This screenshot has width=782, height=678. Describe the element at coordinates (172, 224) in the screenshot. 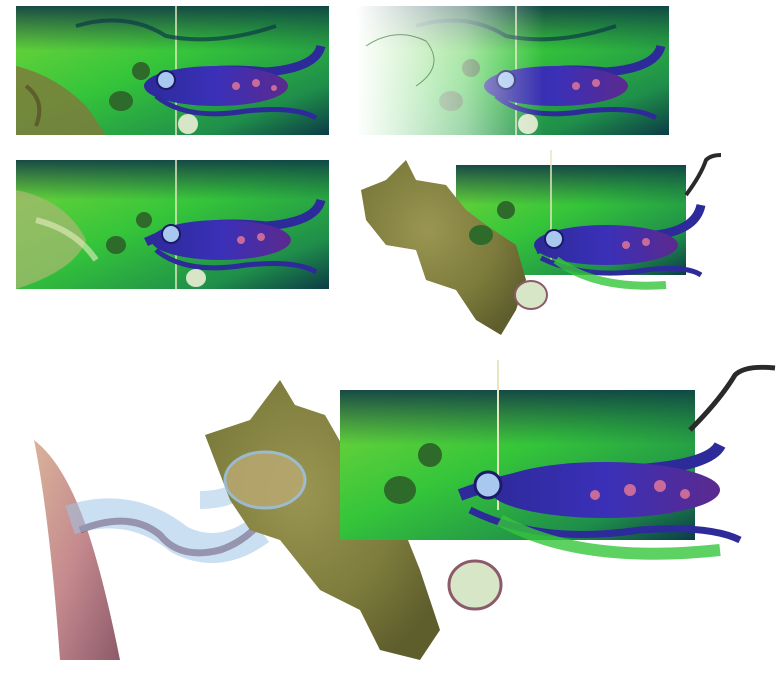

I see `scene-panel-variant` at that location.